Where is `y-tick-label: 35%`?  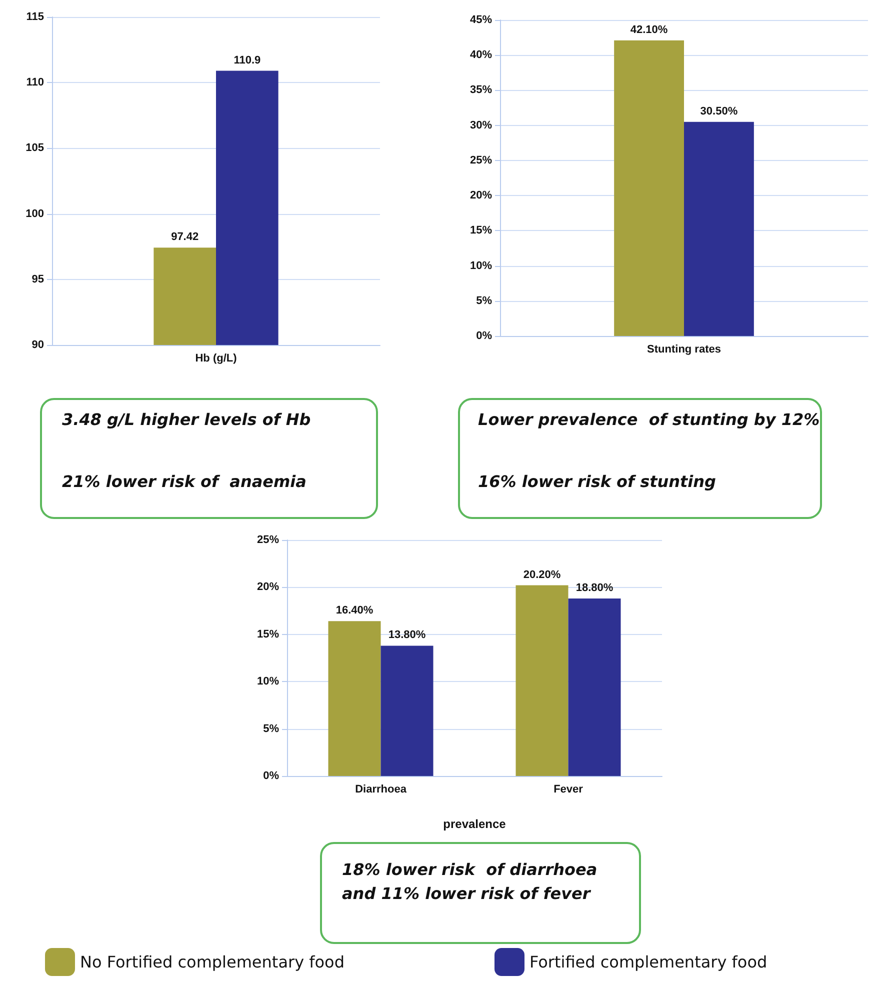
y-tick-label: 35% is located at coordinates (481, 90).